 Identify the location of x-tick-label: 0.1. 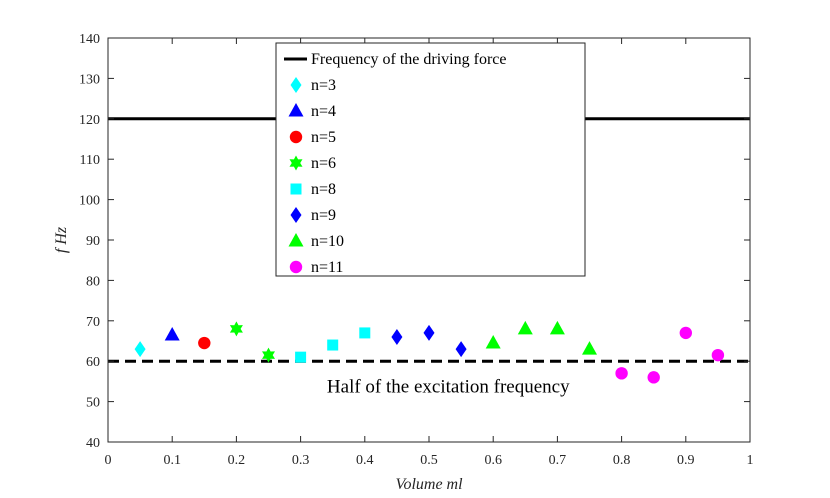
(172, 460).